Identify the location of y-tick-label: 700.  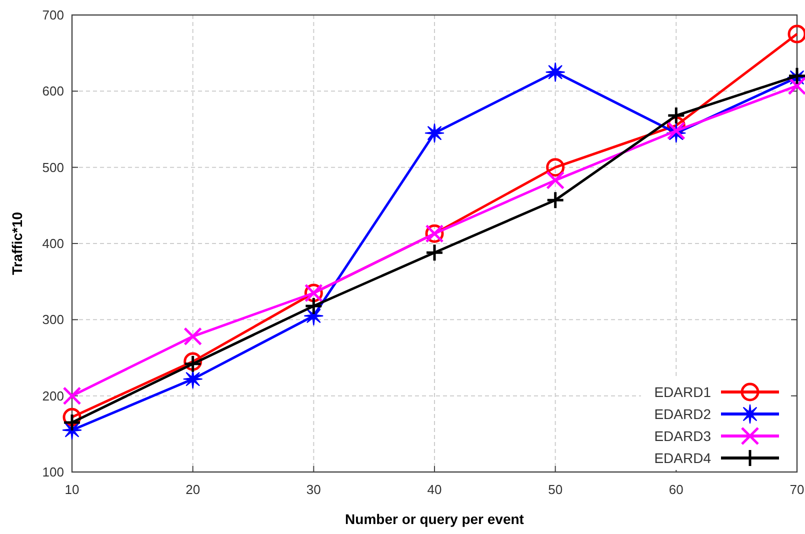
(53, 15).